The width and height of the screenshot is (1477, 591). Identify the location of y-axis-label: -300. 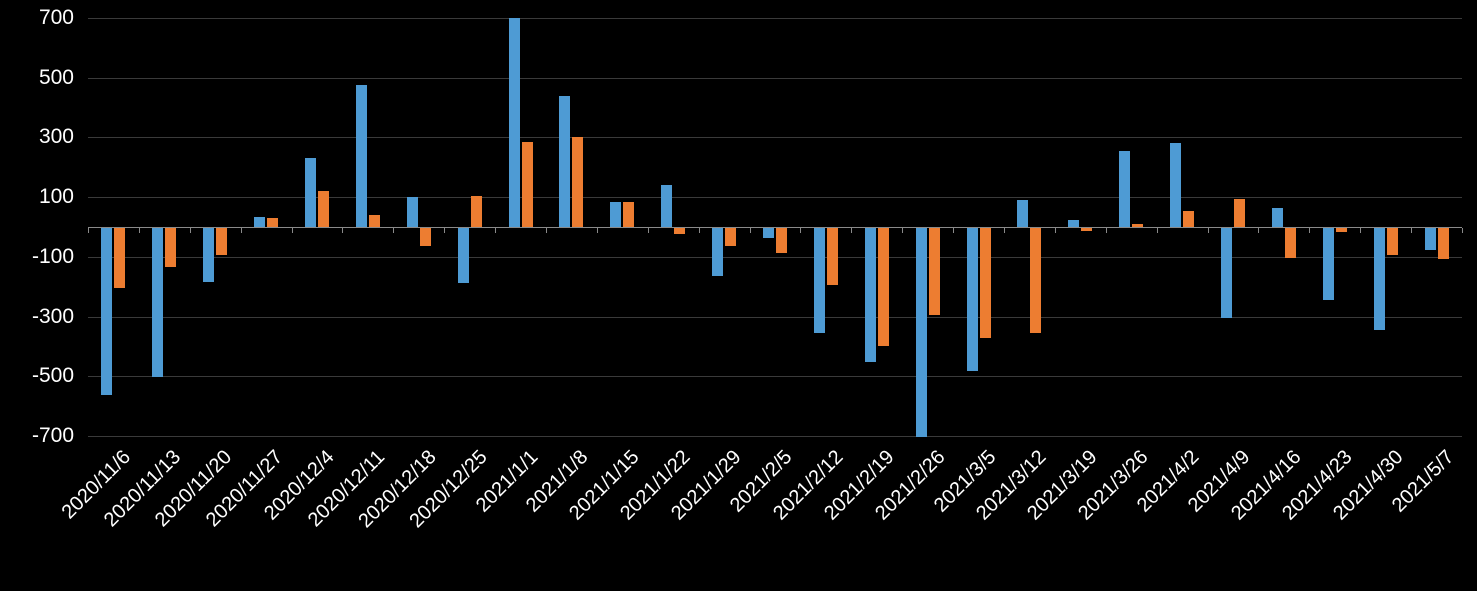
(52, 316).